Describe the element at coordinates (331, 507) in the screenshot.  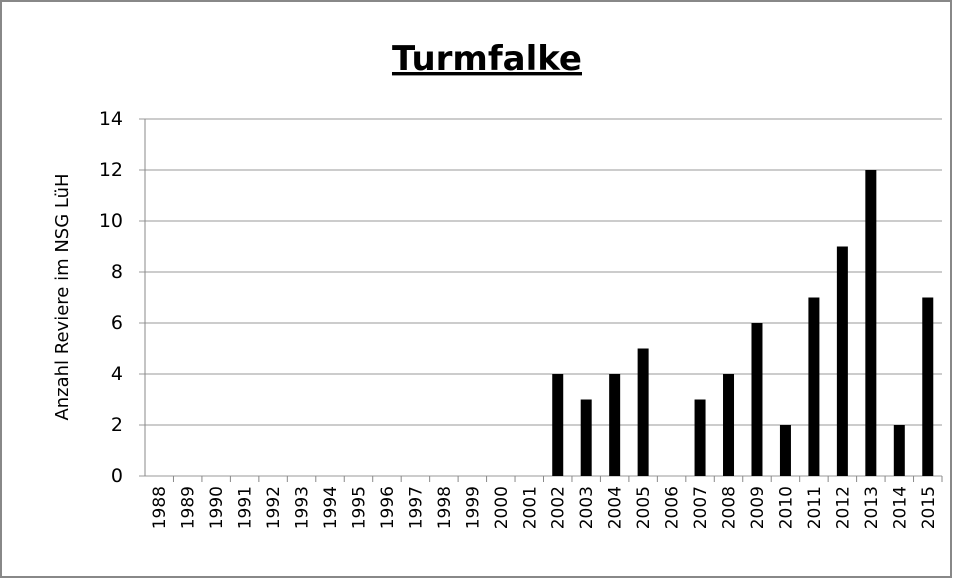
I see `x-tick-label: 1994` at that location.